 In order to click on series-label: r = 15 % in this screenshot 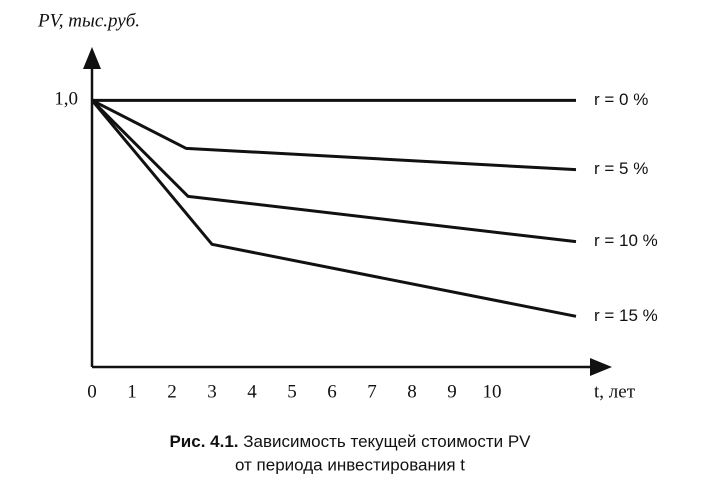, I will do `click(626, 315)`.